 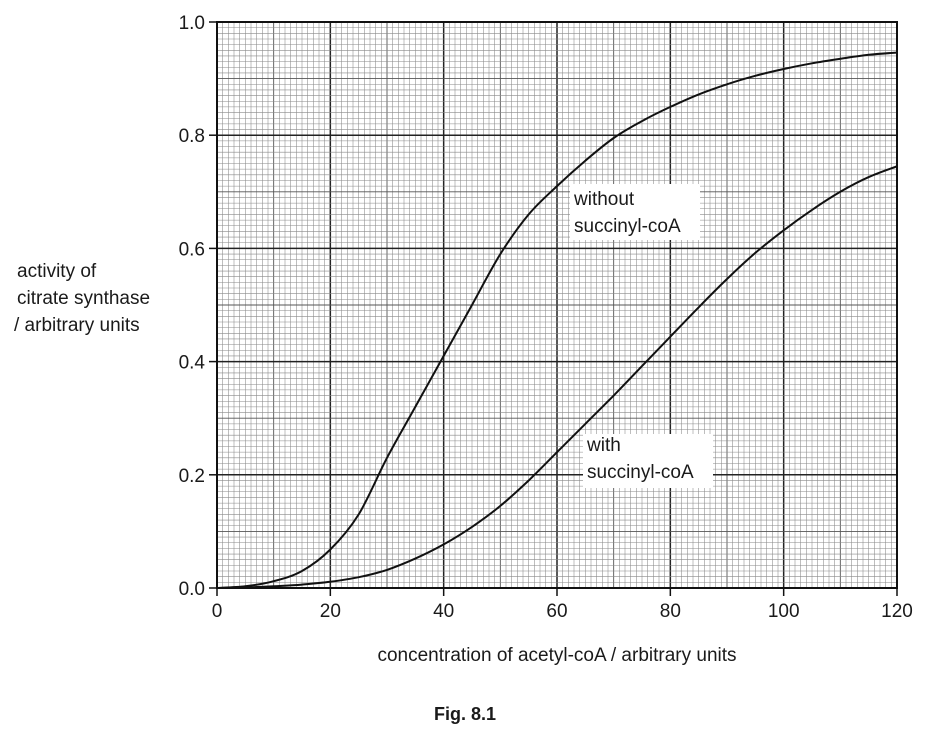 What do you see at coordinates (443, 611) in the screenshot?
I see `x-tick-label: 40` at bounding box center [443, 611].